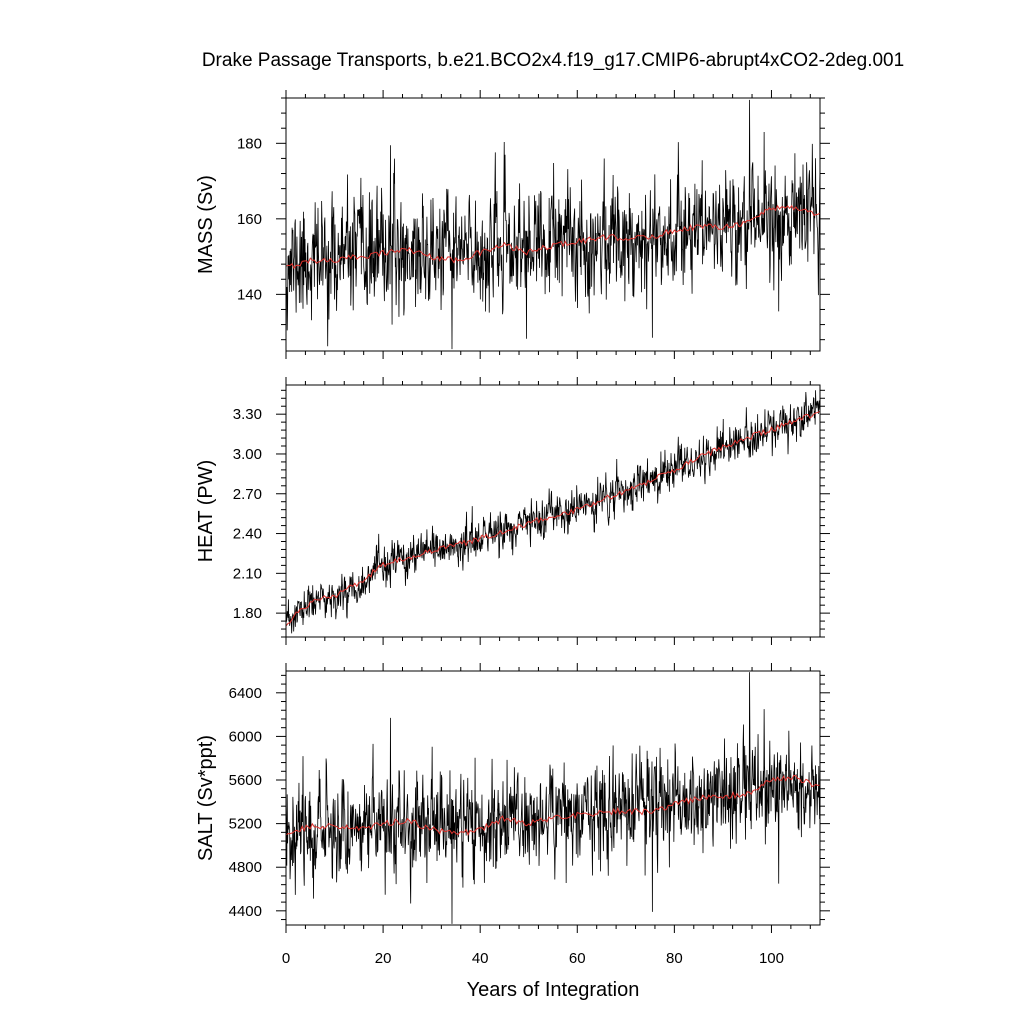  What do you see at coordinates (249, 219) in the screenshot?
I see `mass-y-tick-label: 160` at bounding box center [249, 219].